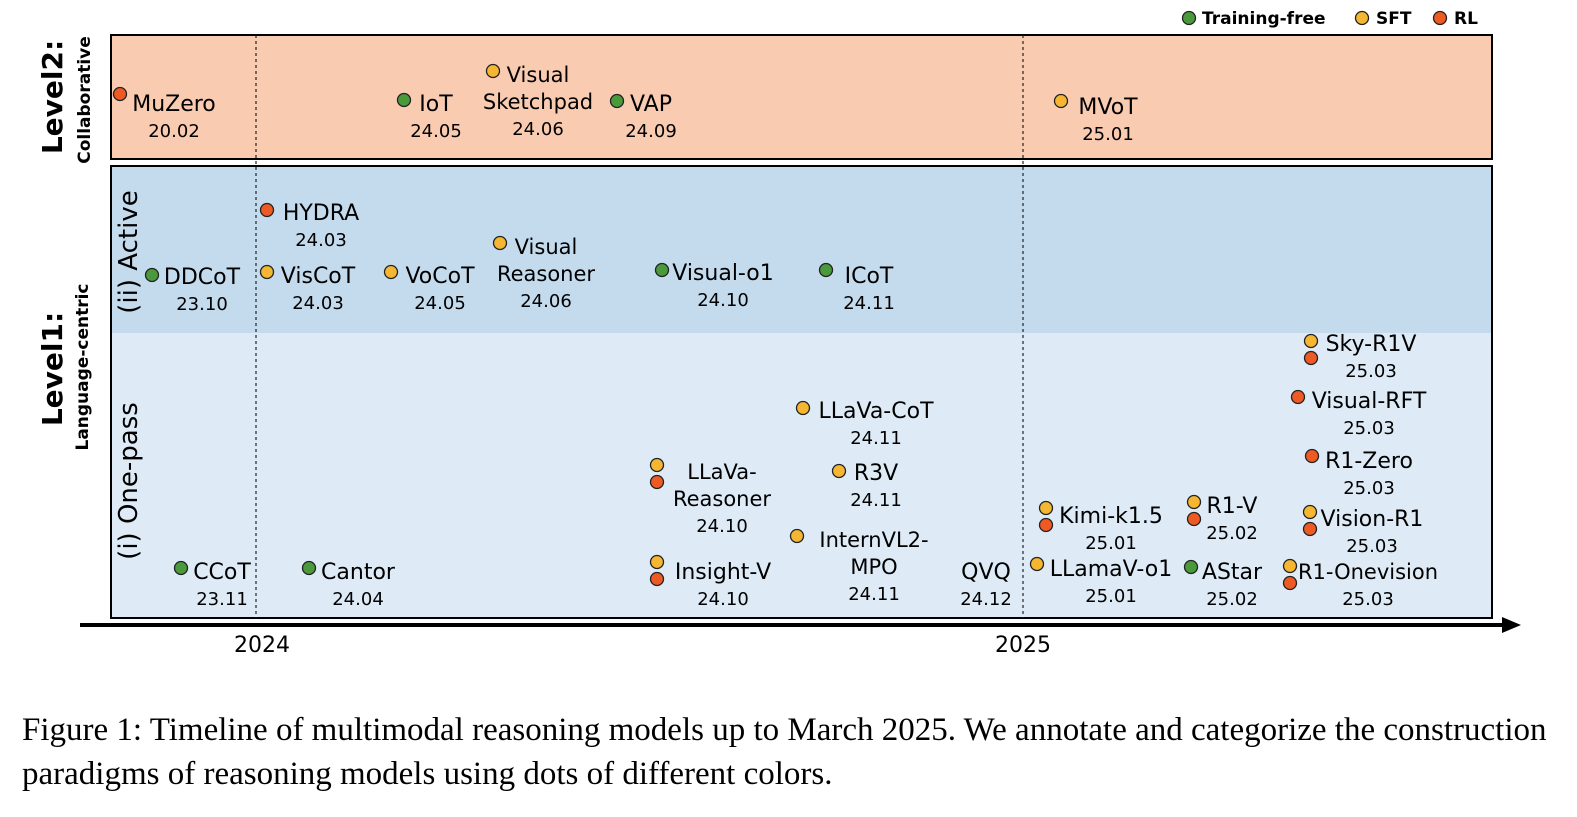 The height and width of the screenshot is (817, 1577). I want to click on vision-r1-date: 25.03, so click(1372, 546).